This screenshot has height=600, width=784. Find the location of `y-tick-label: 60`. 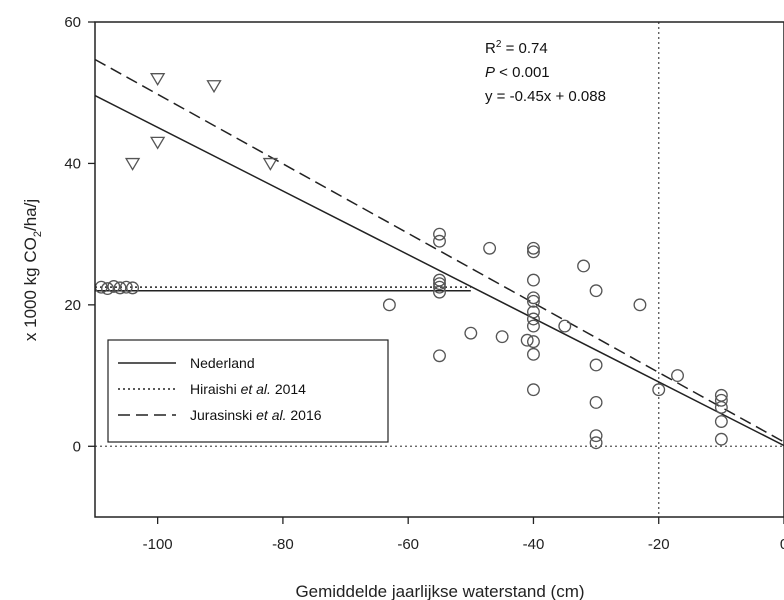

y-tick-label: 60 is located at coordinates (72, 22).